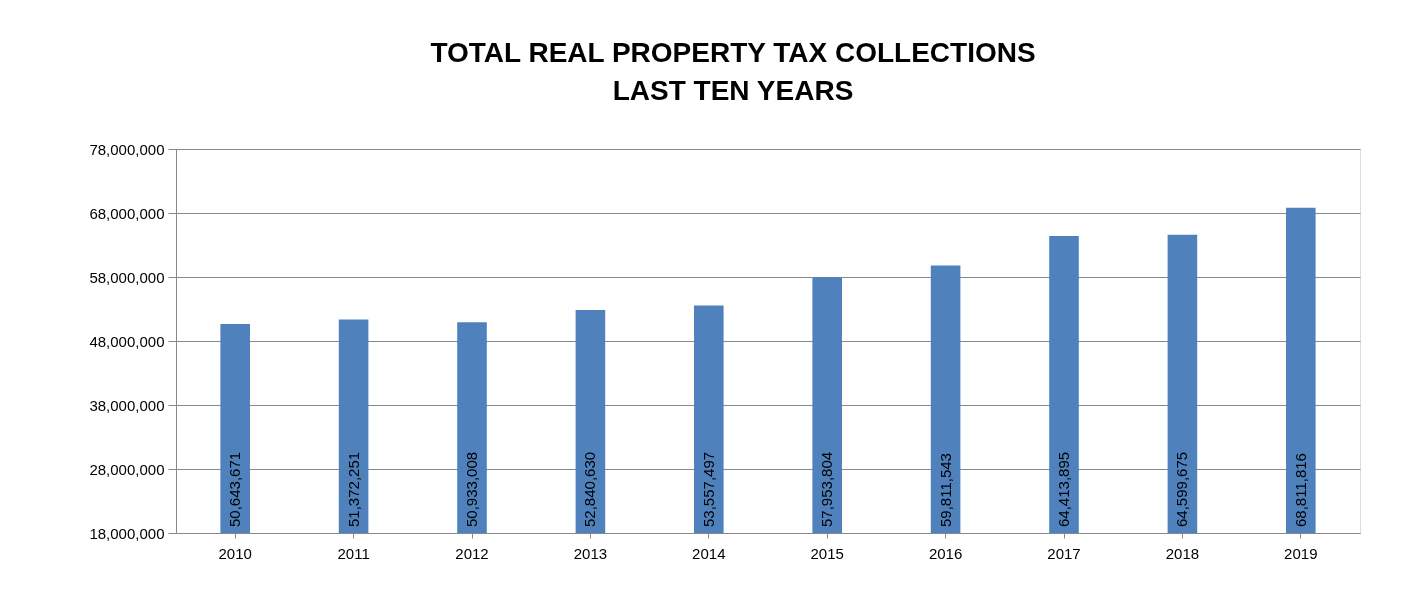 Image resolution: width=1426 pixels, height=616 pixels. What do you see at coordinates (472, 553) in the screenshot?
I see `x-tick-label: 2012` at bounding box center [472, 553].